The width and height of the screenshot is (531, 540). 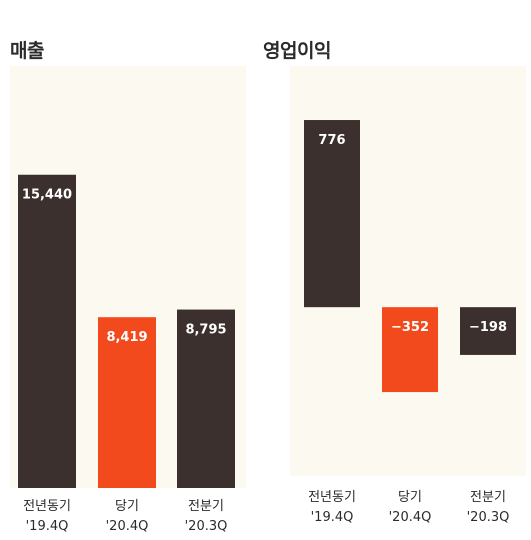 I want to click on revenue-category-label-1-0: 당기, so click(x=127, y=506).